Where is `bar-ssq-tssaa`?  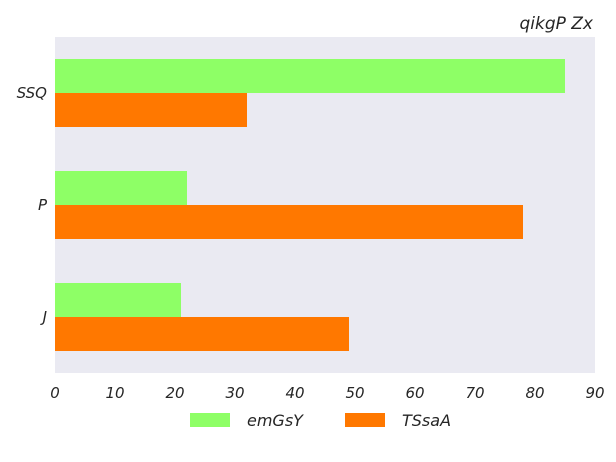 bar-ssq-tssaa is located at coordinates (151, 110).